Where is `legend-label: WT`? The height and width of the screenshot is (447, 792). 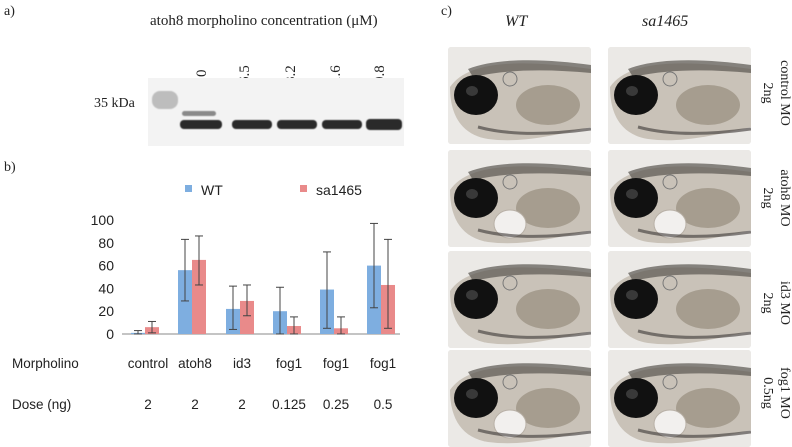
legend-label: WT is located at coordinates (212, 190).